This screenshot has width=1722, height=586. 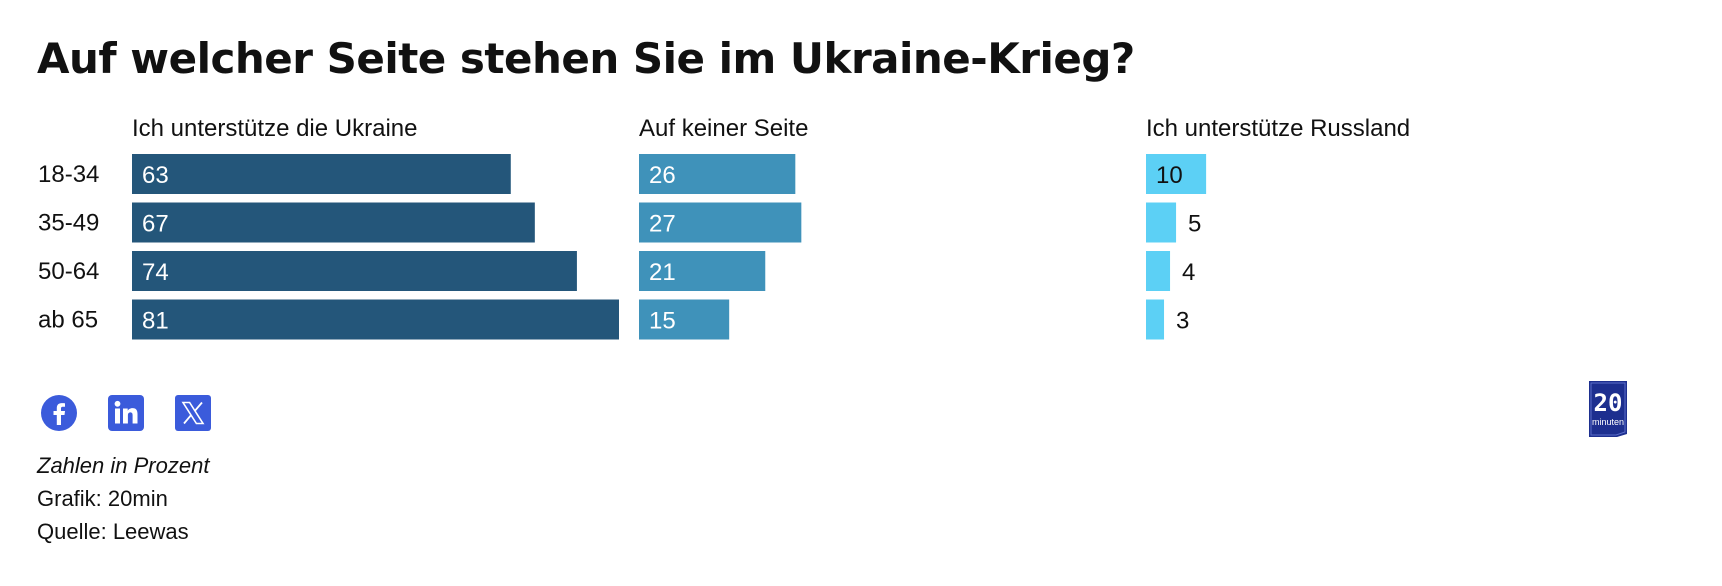 What do you see at coordinates (193, 413) in the screenshot?
I see `x-icon` at bounding box center [193, 413].